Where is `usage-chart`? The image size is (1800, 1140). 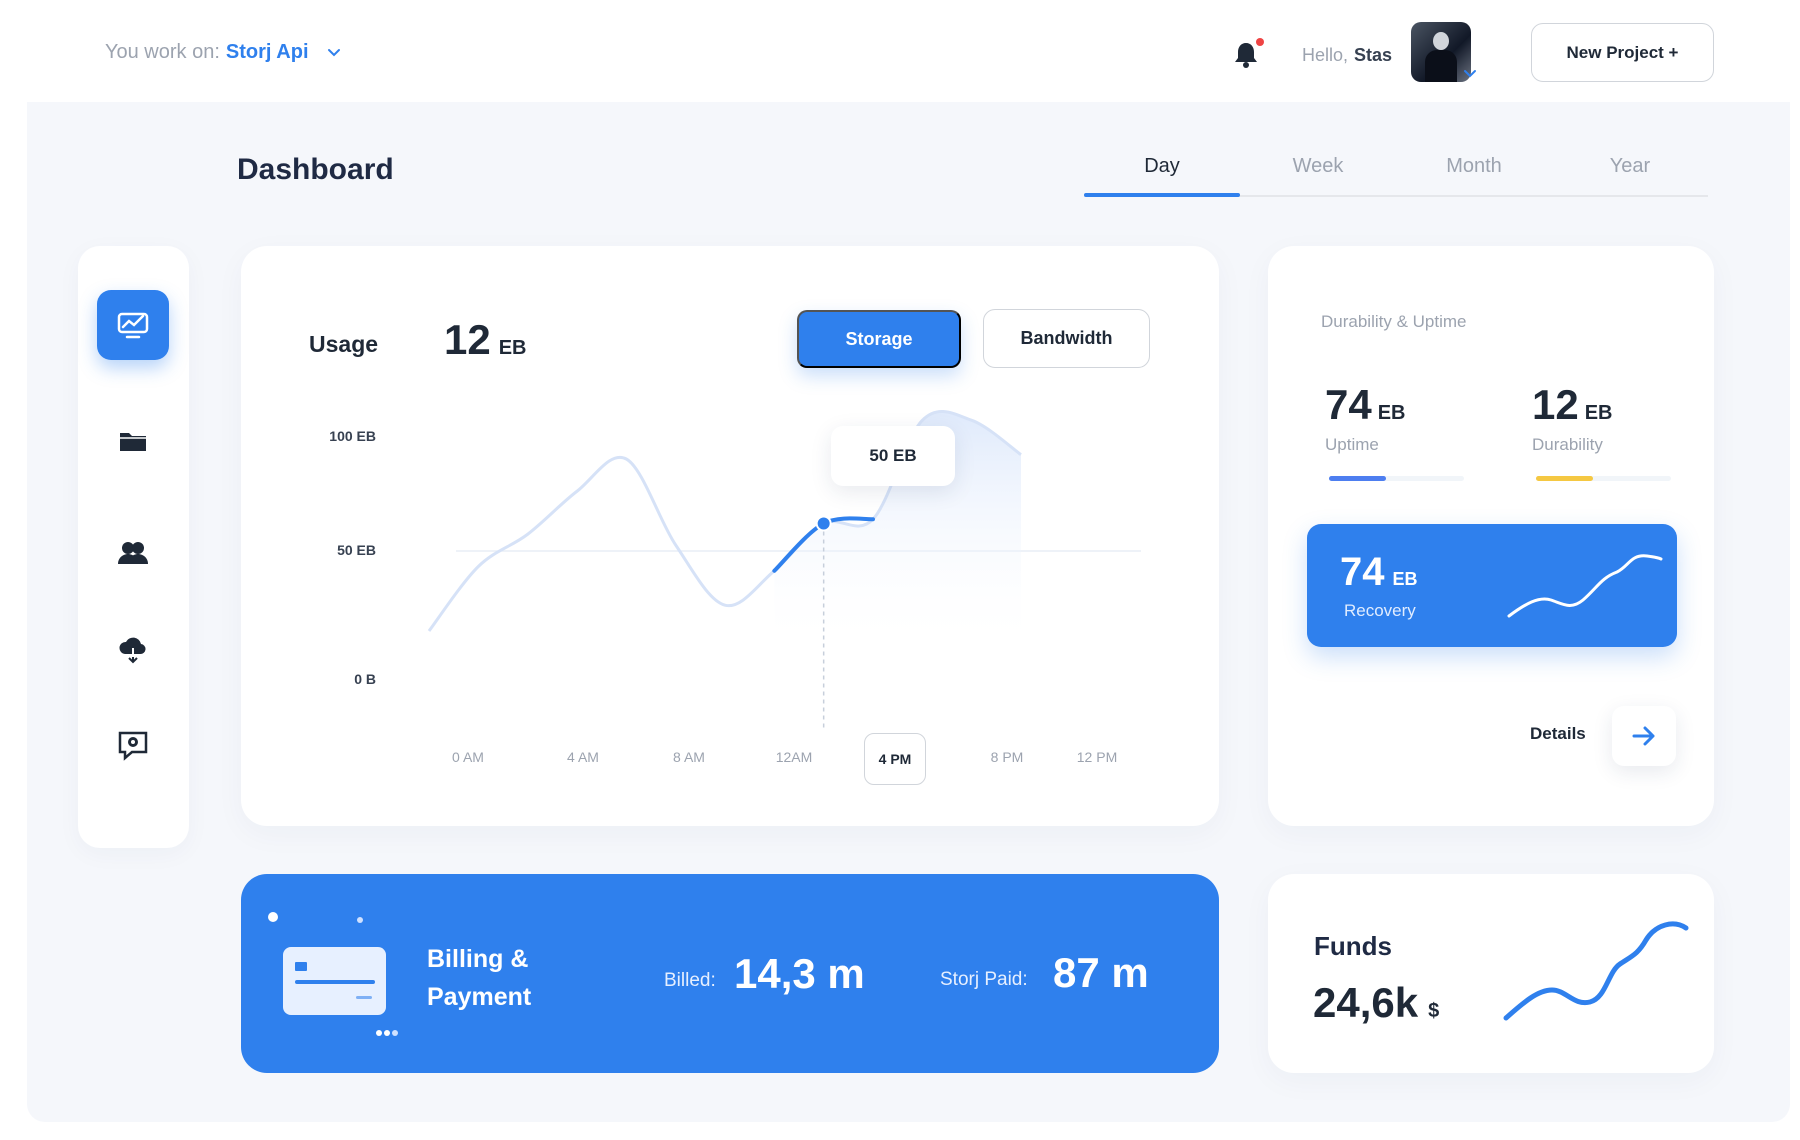
usage-chart is located at coordinates (784, 570).